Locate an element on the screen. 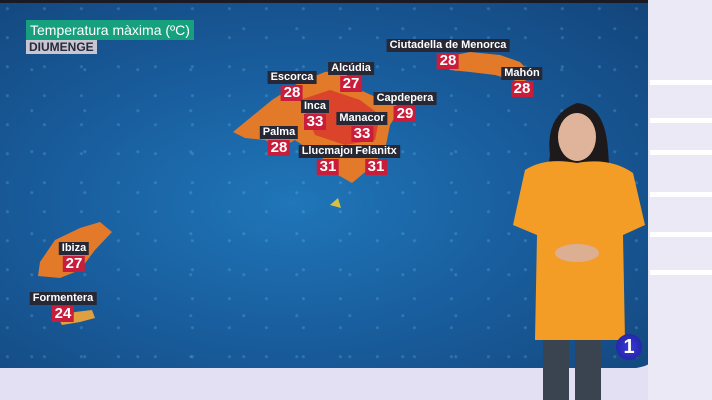  city-name: Ibiza is located at coordinates (74, 248).